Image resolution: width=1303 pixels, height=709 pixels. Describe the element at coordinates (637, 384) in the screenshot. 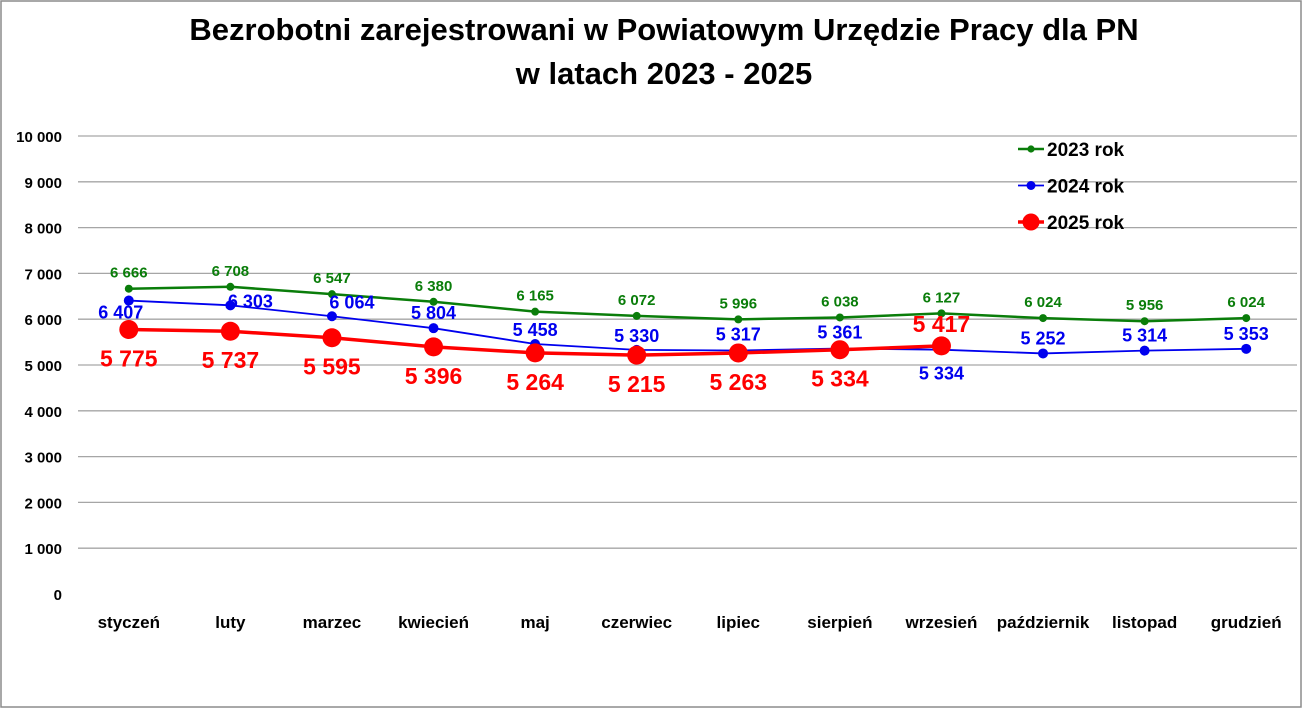

I see `data-label: 5 215` at that location.